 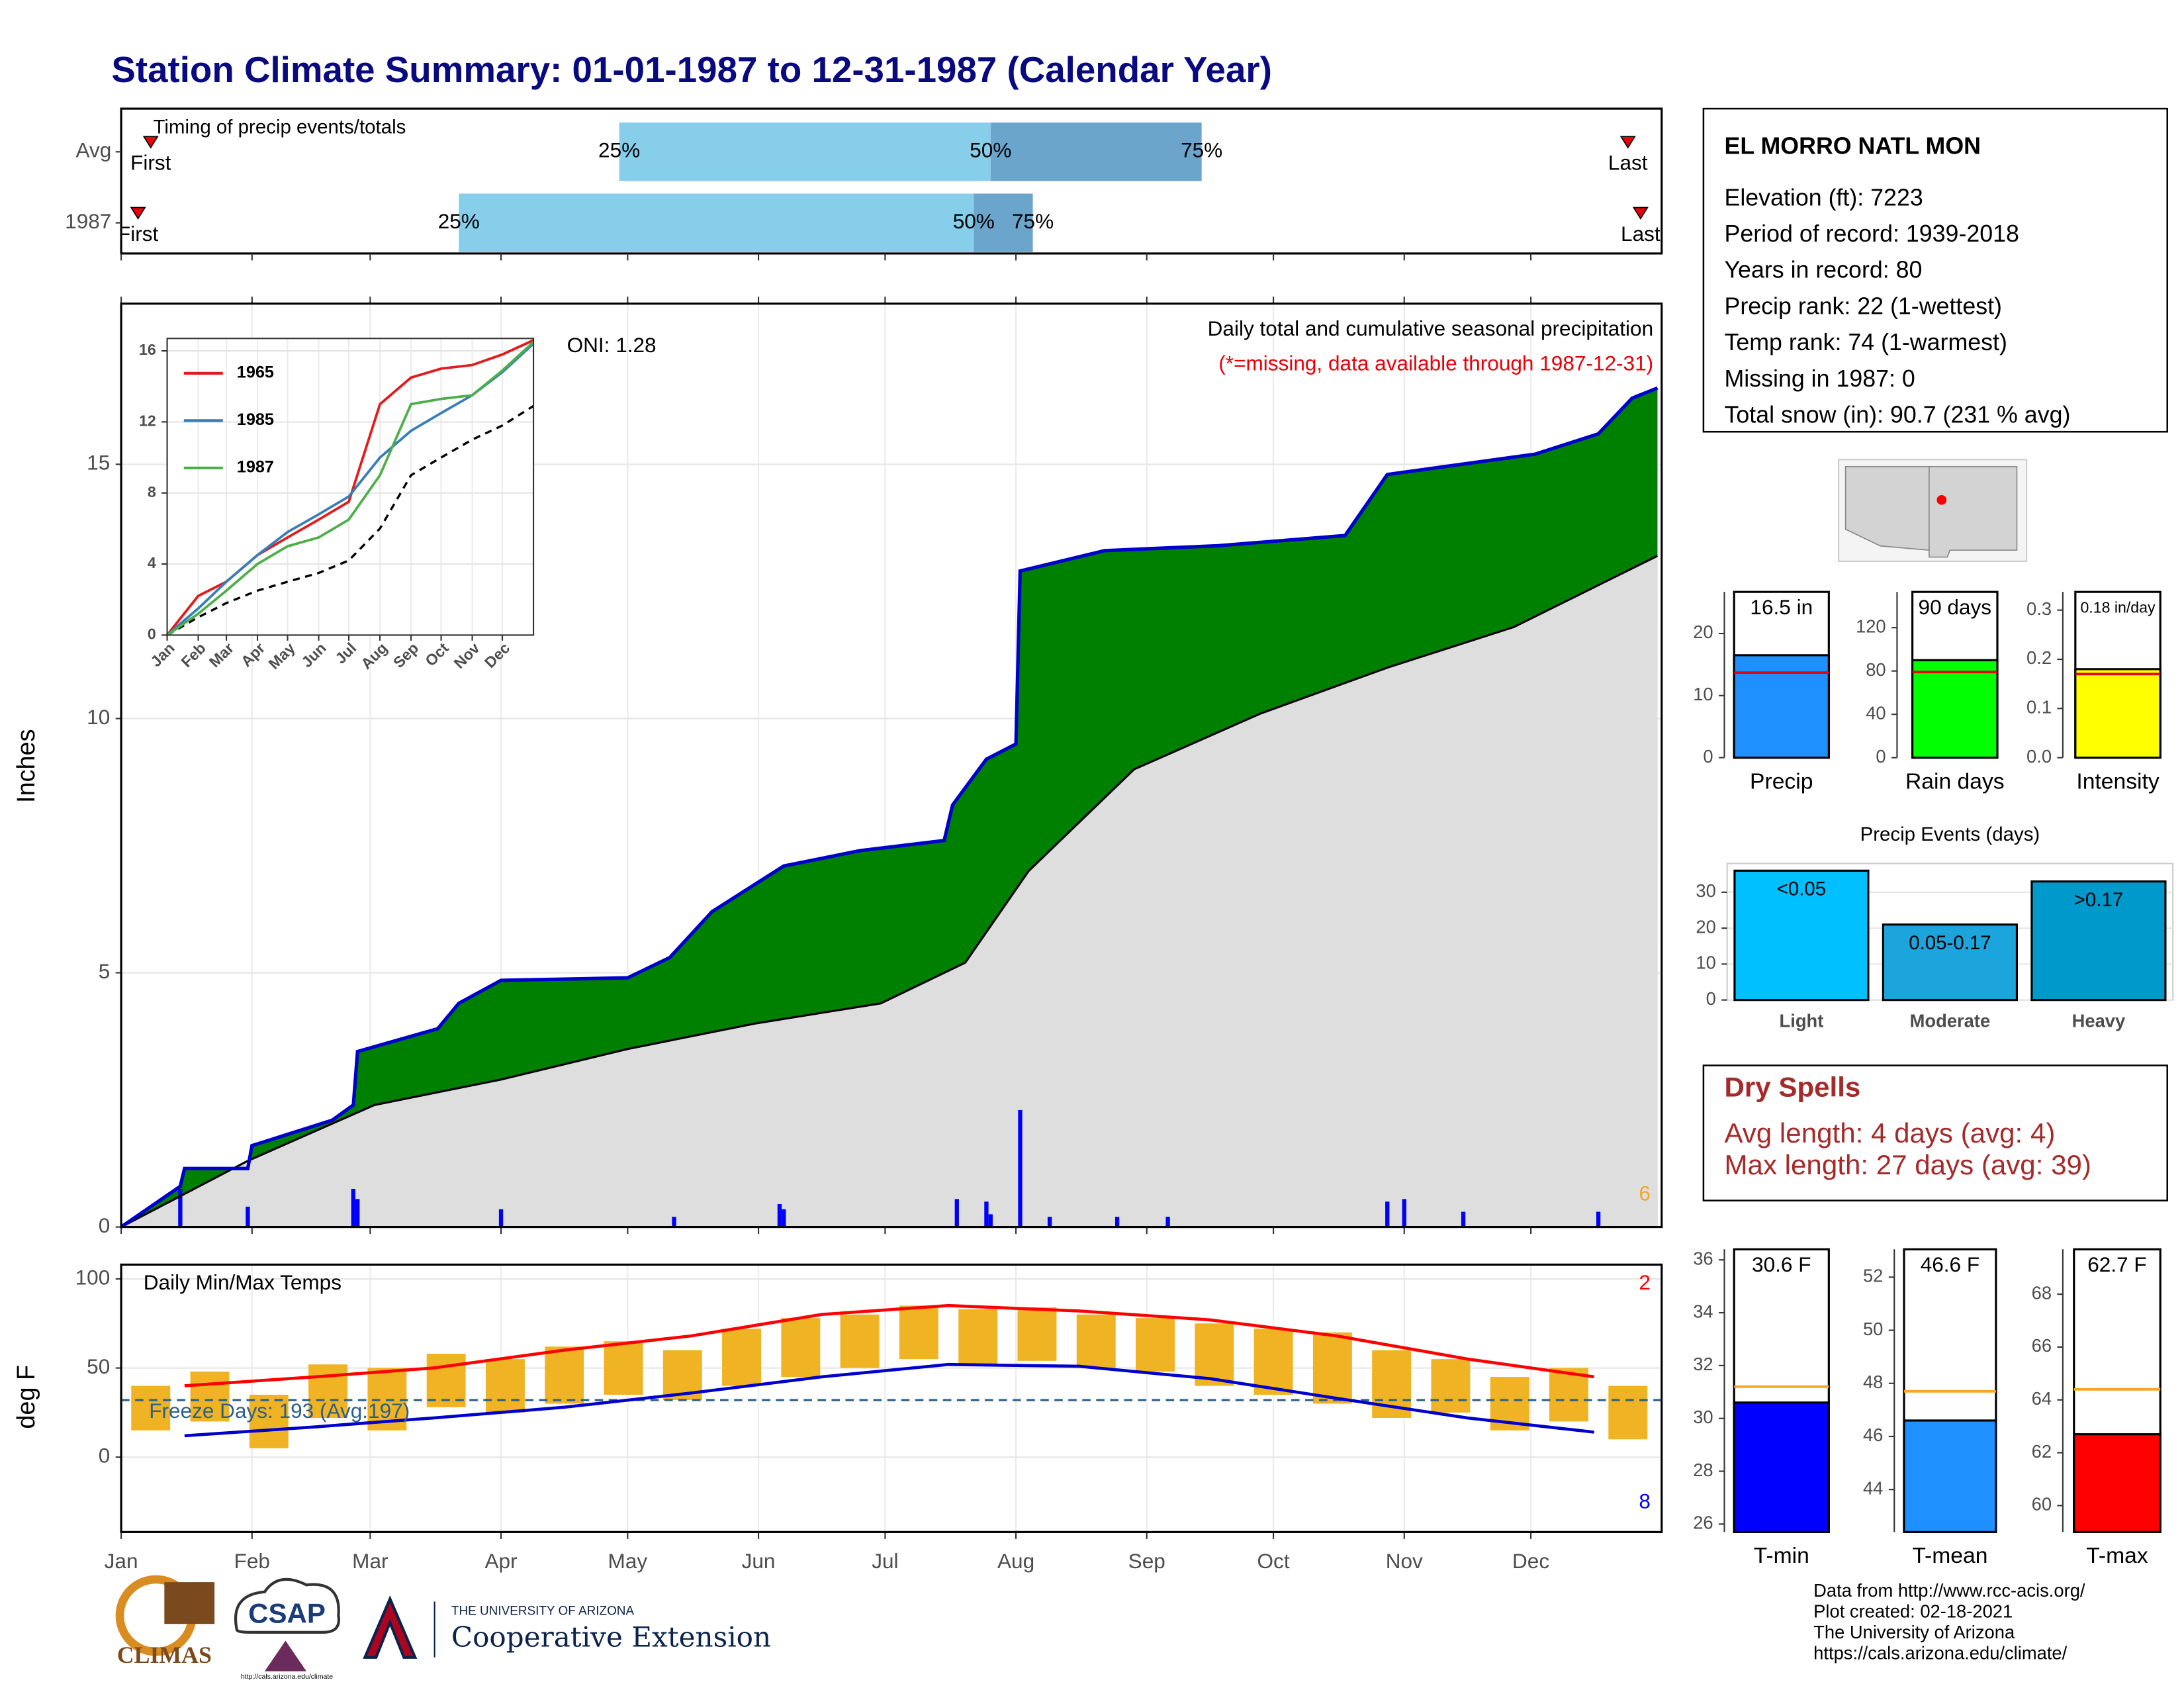 What do you see at coordinates (2042, 1398) in the screenshot?
I see `y-tick-label: 64` at bounding box center [2042, 1398].